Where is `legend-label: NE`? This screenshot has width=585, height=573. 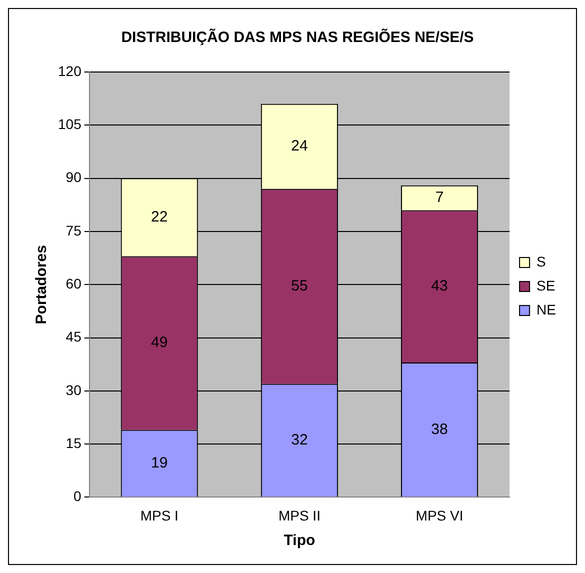
legend-label: NE is located at coordinates (546, 309).